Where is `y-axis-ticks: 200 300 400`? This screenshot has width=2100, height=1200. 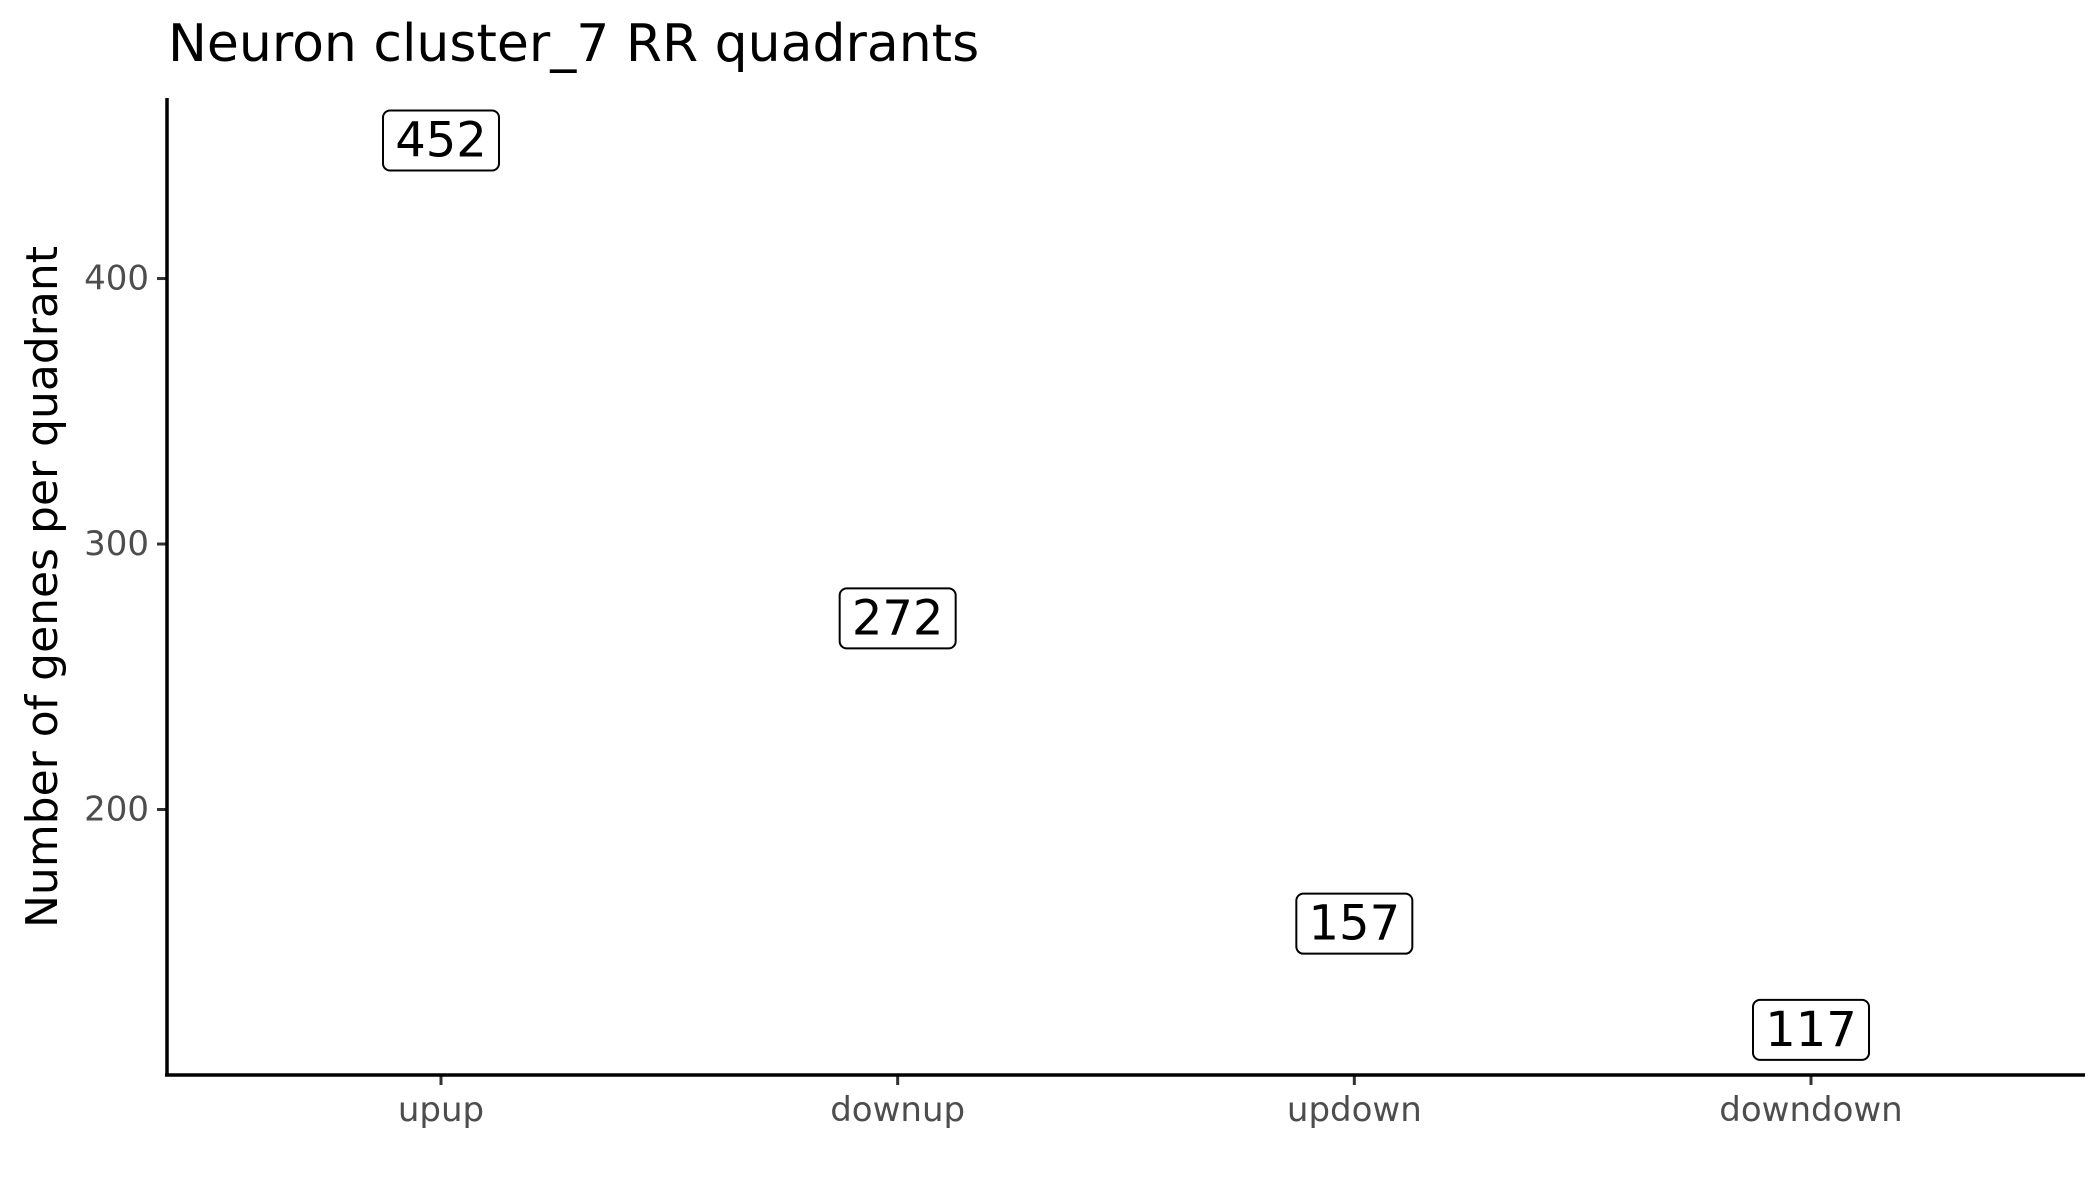 y-axis-ticks: 200 300 400 is located at coordinates (125, 544).